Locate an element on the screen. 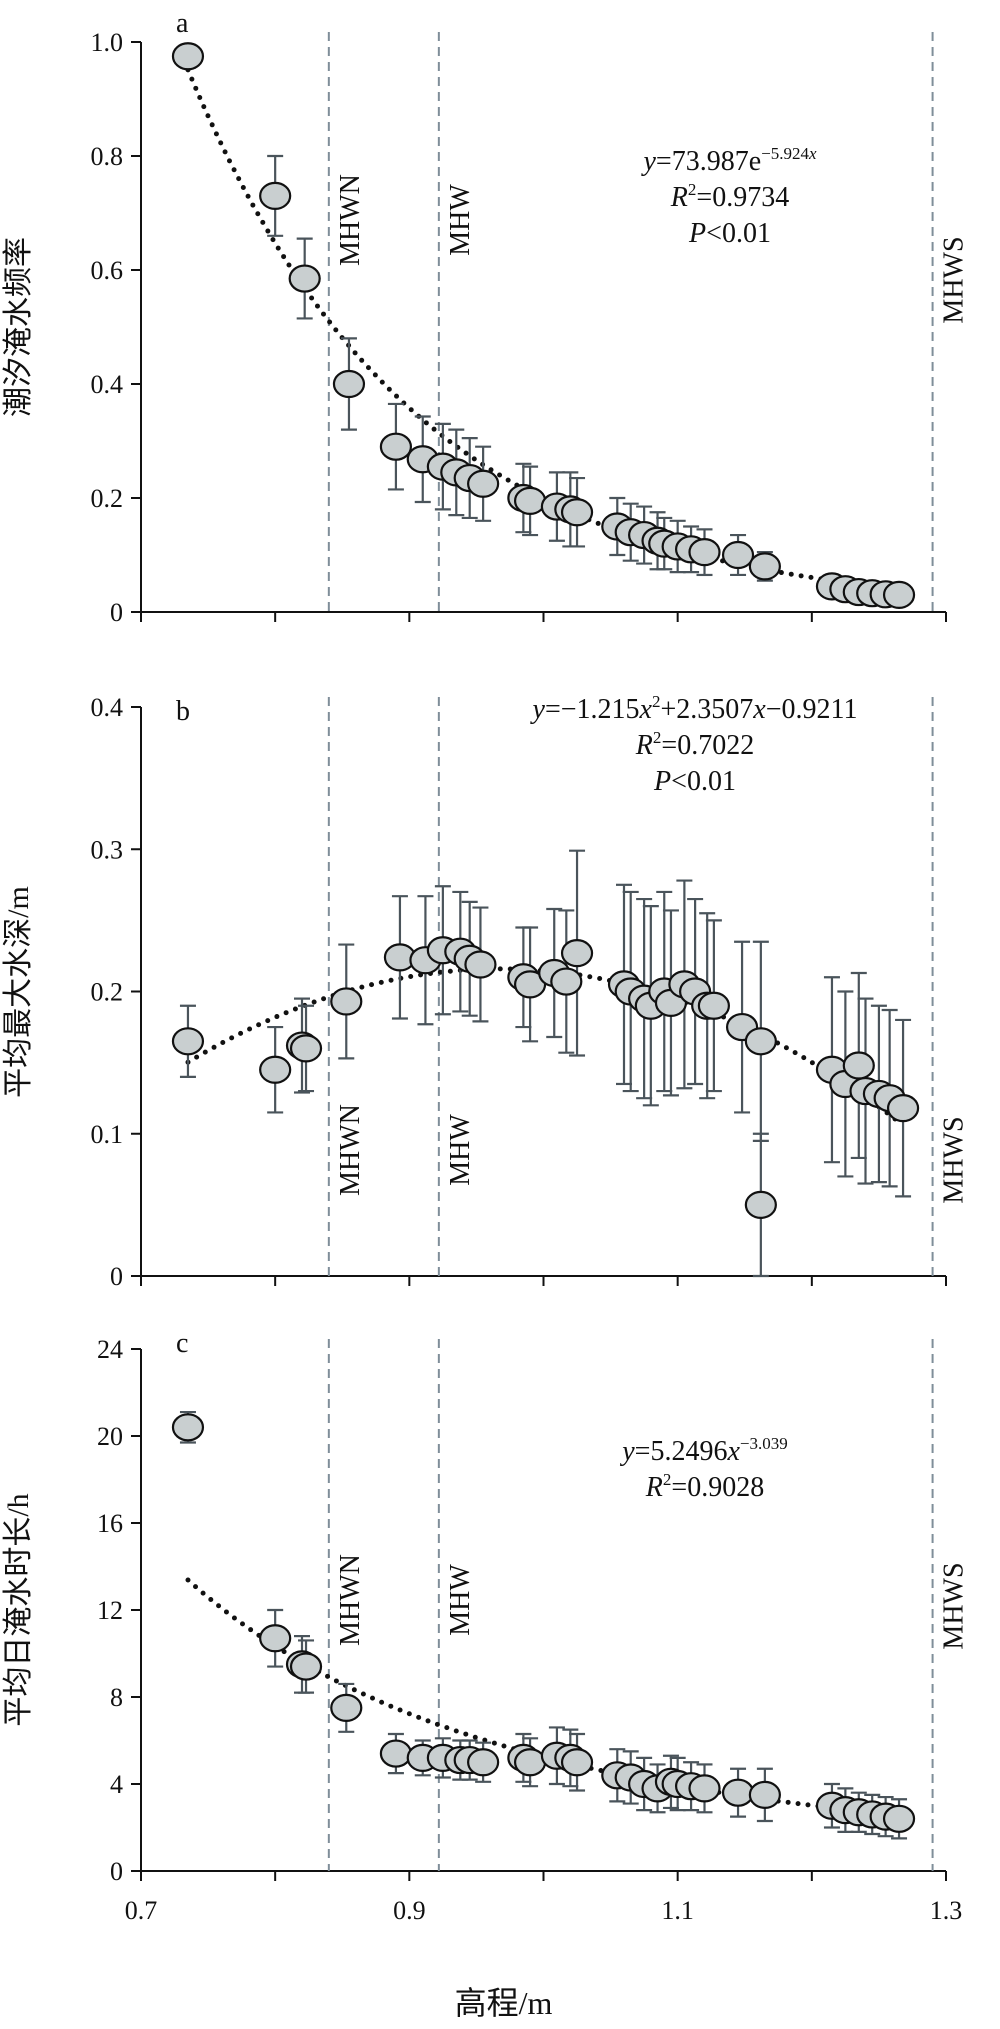 The width and height of the screenshot is (1000, 2029). equation-line: y=5.2496x−3.039​ is located at coordinates (703, 1450).